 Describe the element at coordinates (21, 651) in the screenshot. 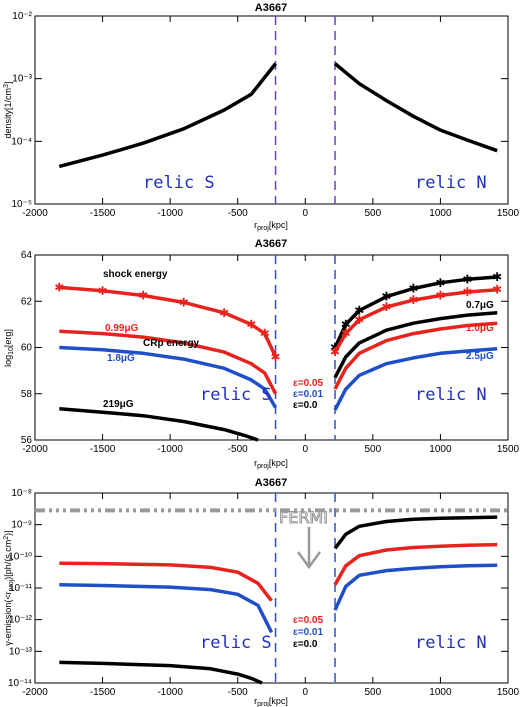

I see `y-tick-label: 10⁻¹³` at that location.